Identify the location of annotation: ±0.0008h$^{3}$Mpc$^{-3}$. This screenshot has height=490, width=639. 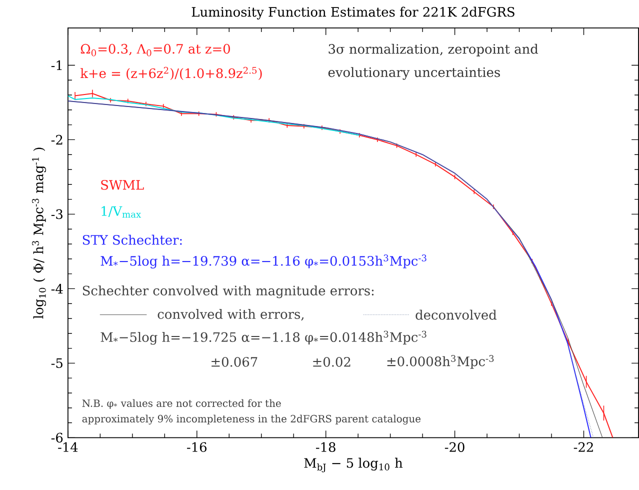
(440, 362).